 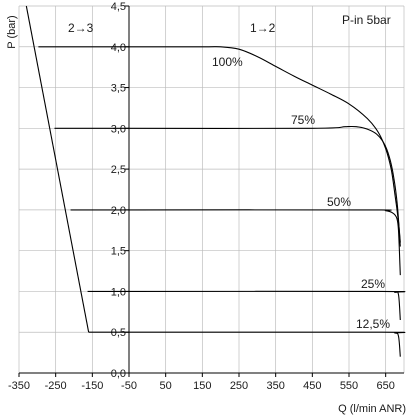 What do you see at coordinates (118, 292) in the screenshot?
I see `y-tick-label: 1,0` at bounding box center [118, 292].